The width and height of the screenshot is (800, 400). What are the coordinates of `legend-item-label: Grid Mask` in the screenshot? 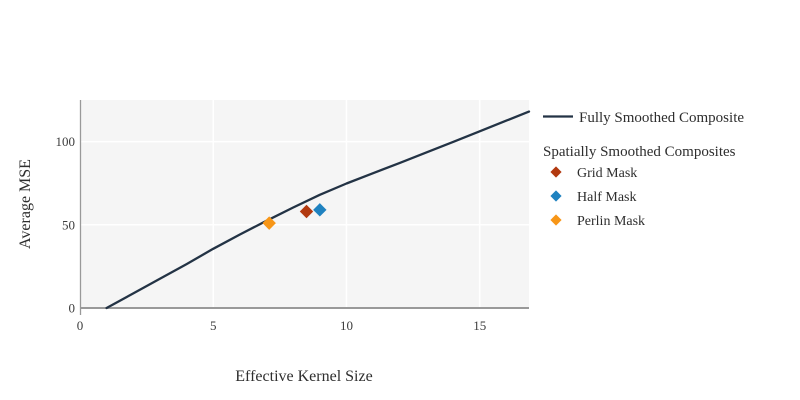 It's located at (607, 173).